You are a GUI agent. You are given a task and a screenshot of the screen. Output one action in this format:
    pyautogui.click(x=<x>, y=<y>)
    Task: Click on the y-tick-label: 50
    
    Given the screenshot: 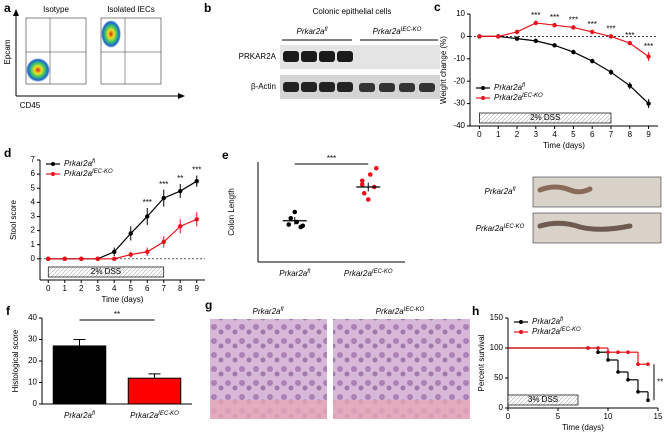 What is the action you would take?
    pyautogui.click(x=498, y=377)
    